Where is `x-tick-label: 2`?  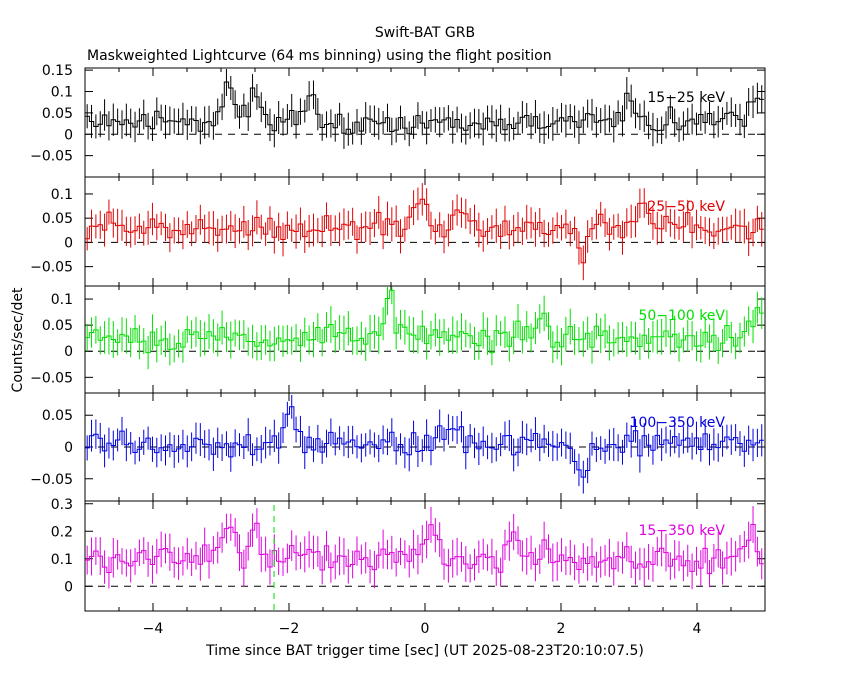 x-tick-label: 2 is located at coordinates (561, 629).